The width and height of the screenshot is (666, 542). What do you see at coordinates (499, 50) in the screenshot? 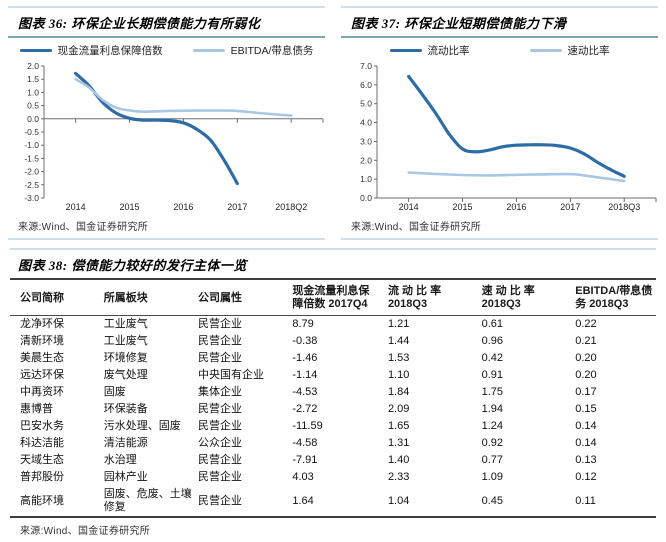
I see `figure-37-legend: 流动比率 速动比率` at bounding box center [499, 50].